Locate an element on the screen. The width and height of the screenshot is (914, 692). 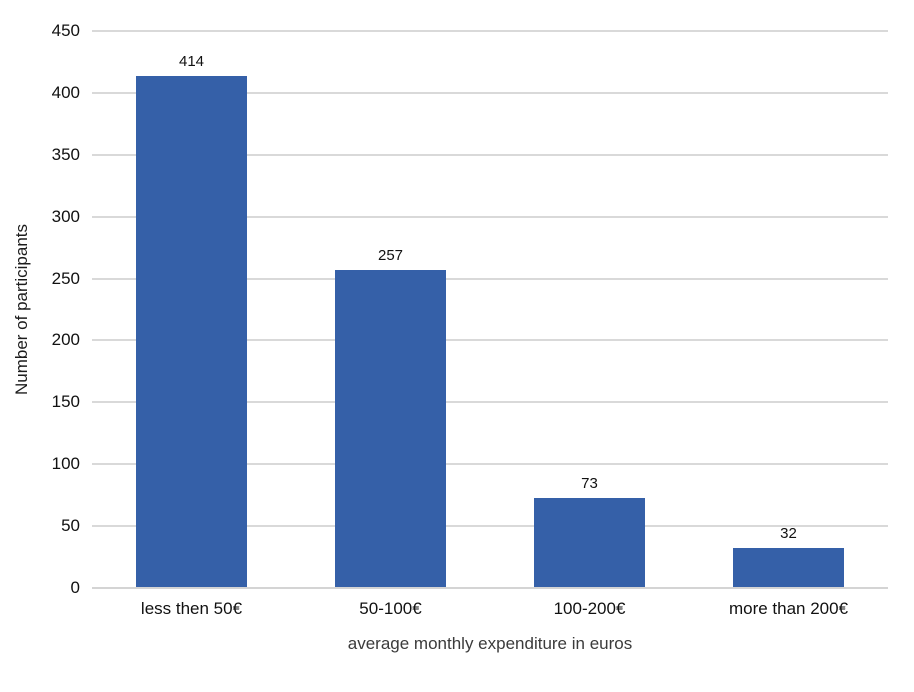
y-tick-label: 150 is located at coordinates (65, 402).